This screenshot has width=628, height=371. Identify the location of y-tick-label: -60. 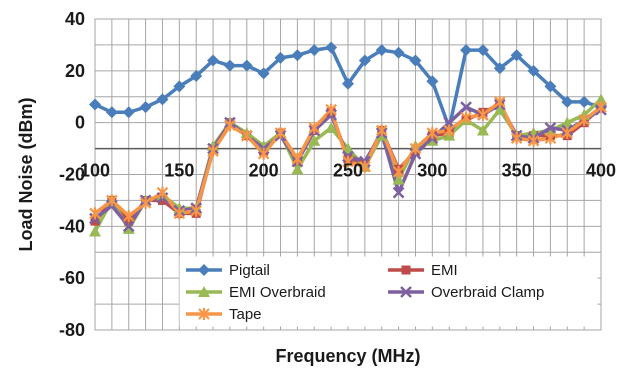
(72, 278).